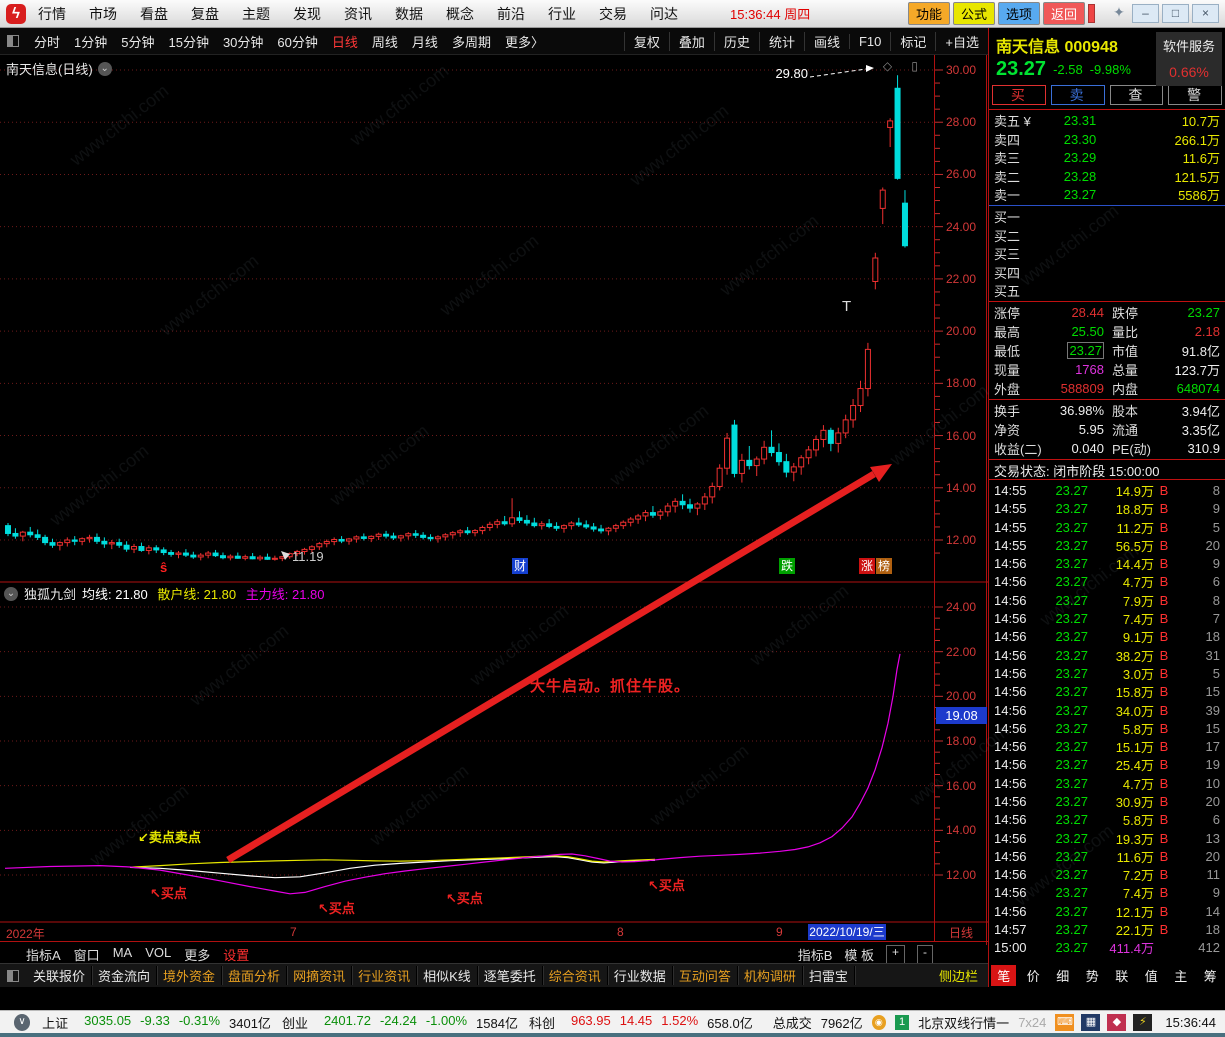 This screenshot has width=1225, height=1037. I want to click on chart-tool-+自选: +自选, so click(961, 41).